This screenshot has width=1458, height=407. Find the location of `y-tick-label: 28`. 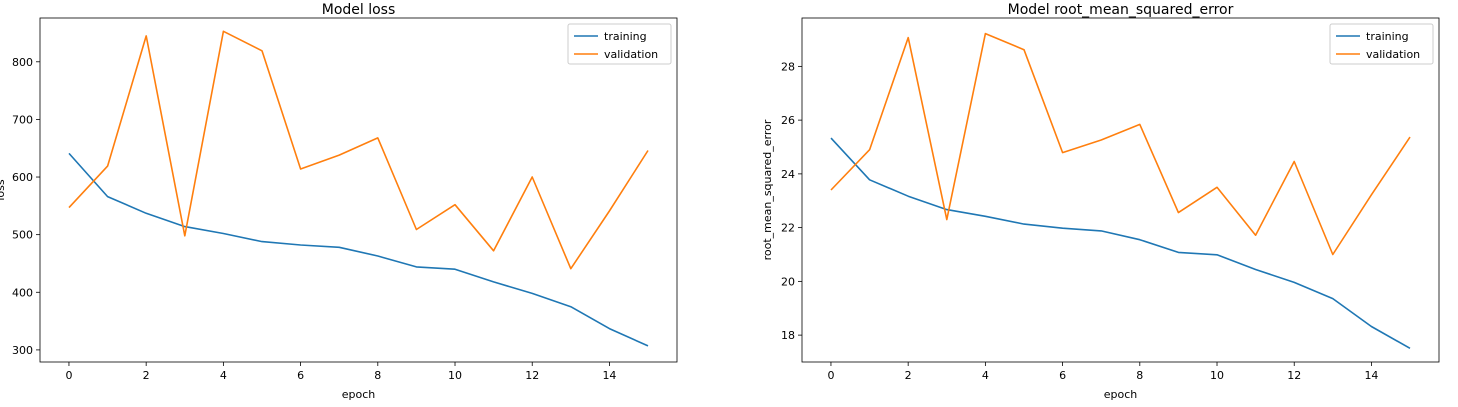

y-tick-label: 28 is located at coordinates (788, 66).